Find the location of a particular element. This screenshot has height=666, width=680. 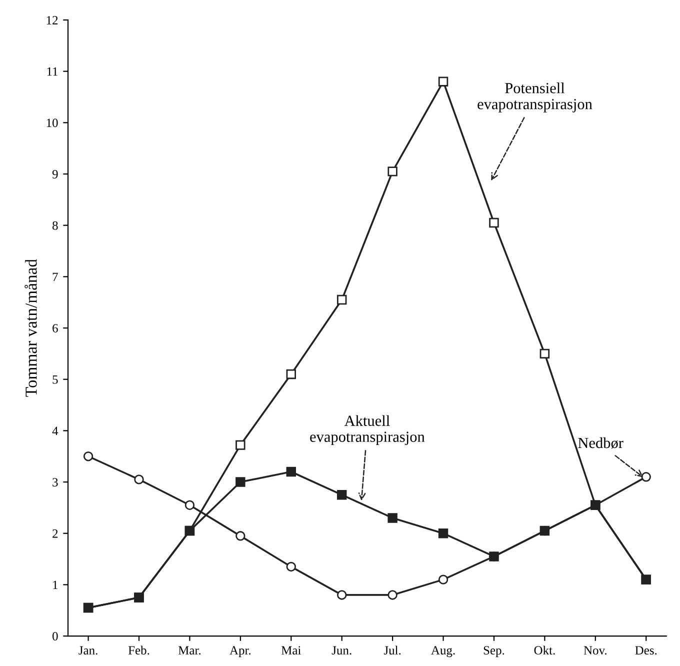

x-tick-label: Apr. is located at coordinates (240, 652).